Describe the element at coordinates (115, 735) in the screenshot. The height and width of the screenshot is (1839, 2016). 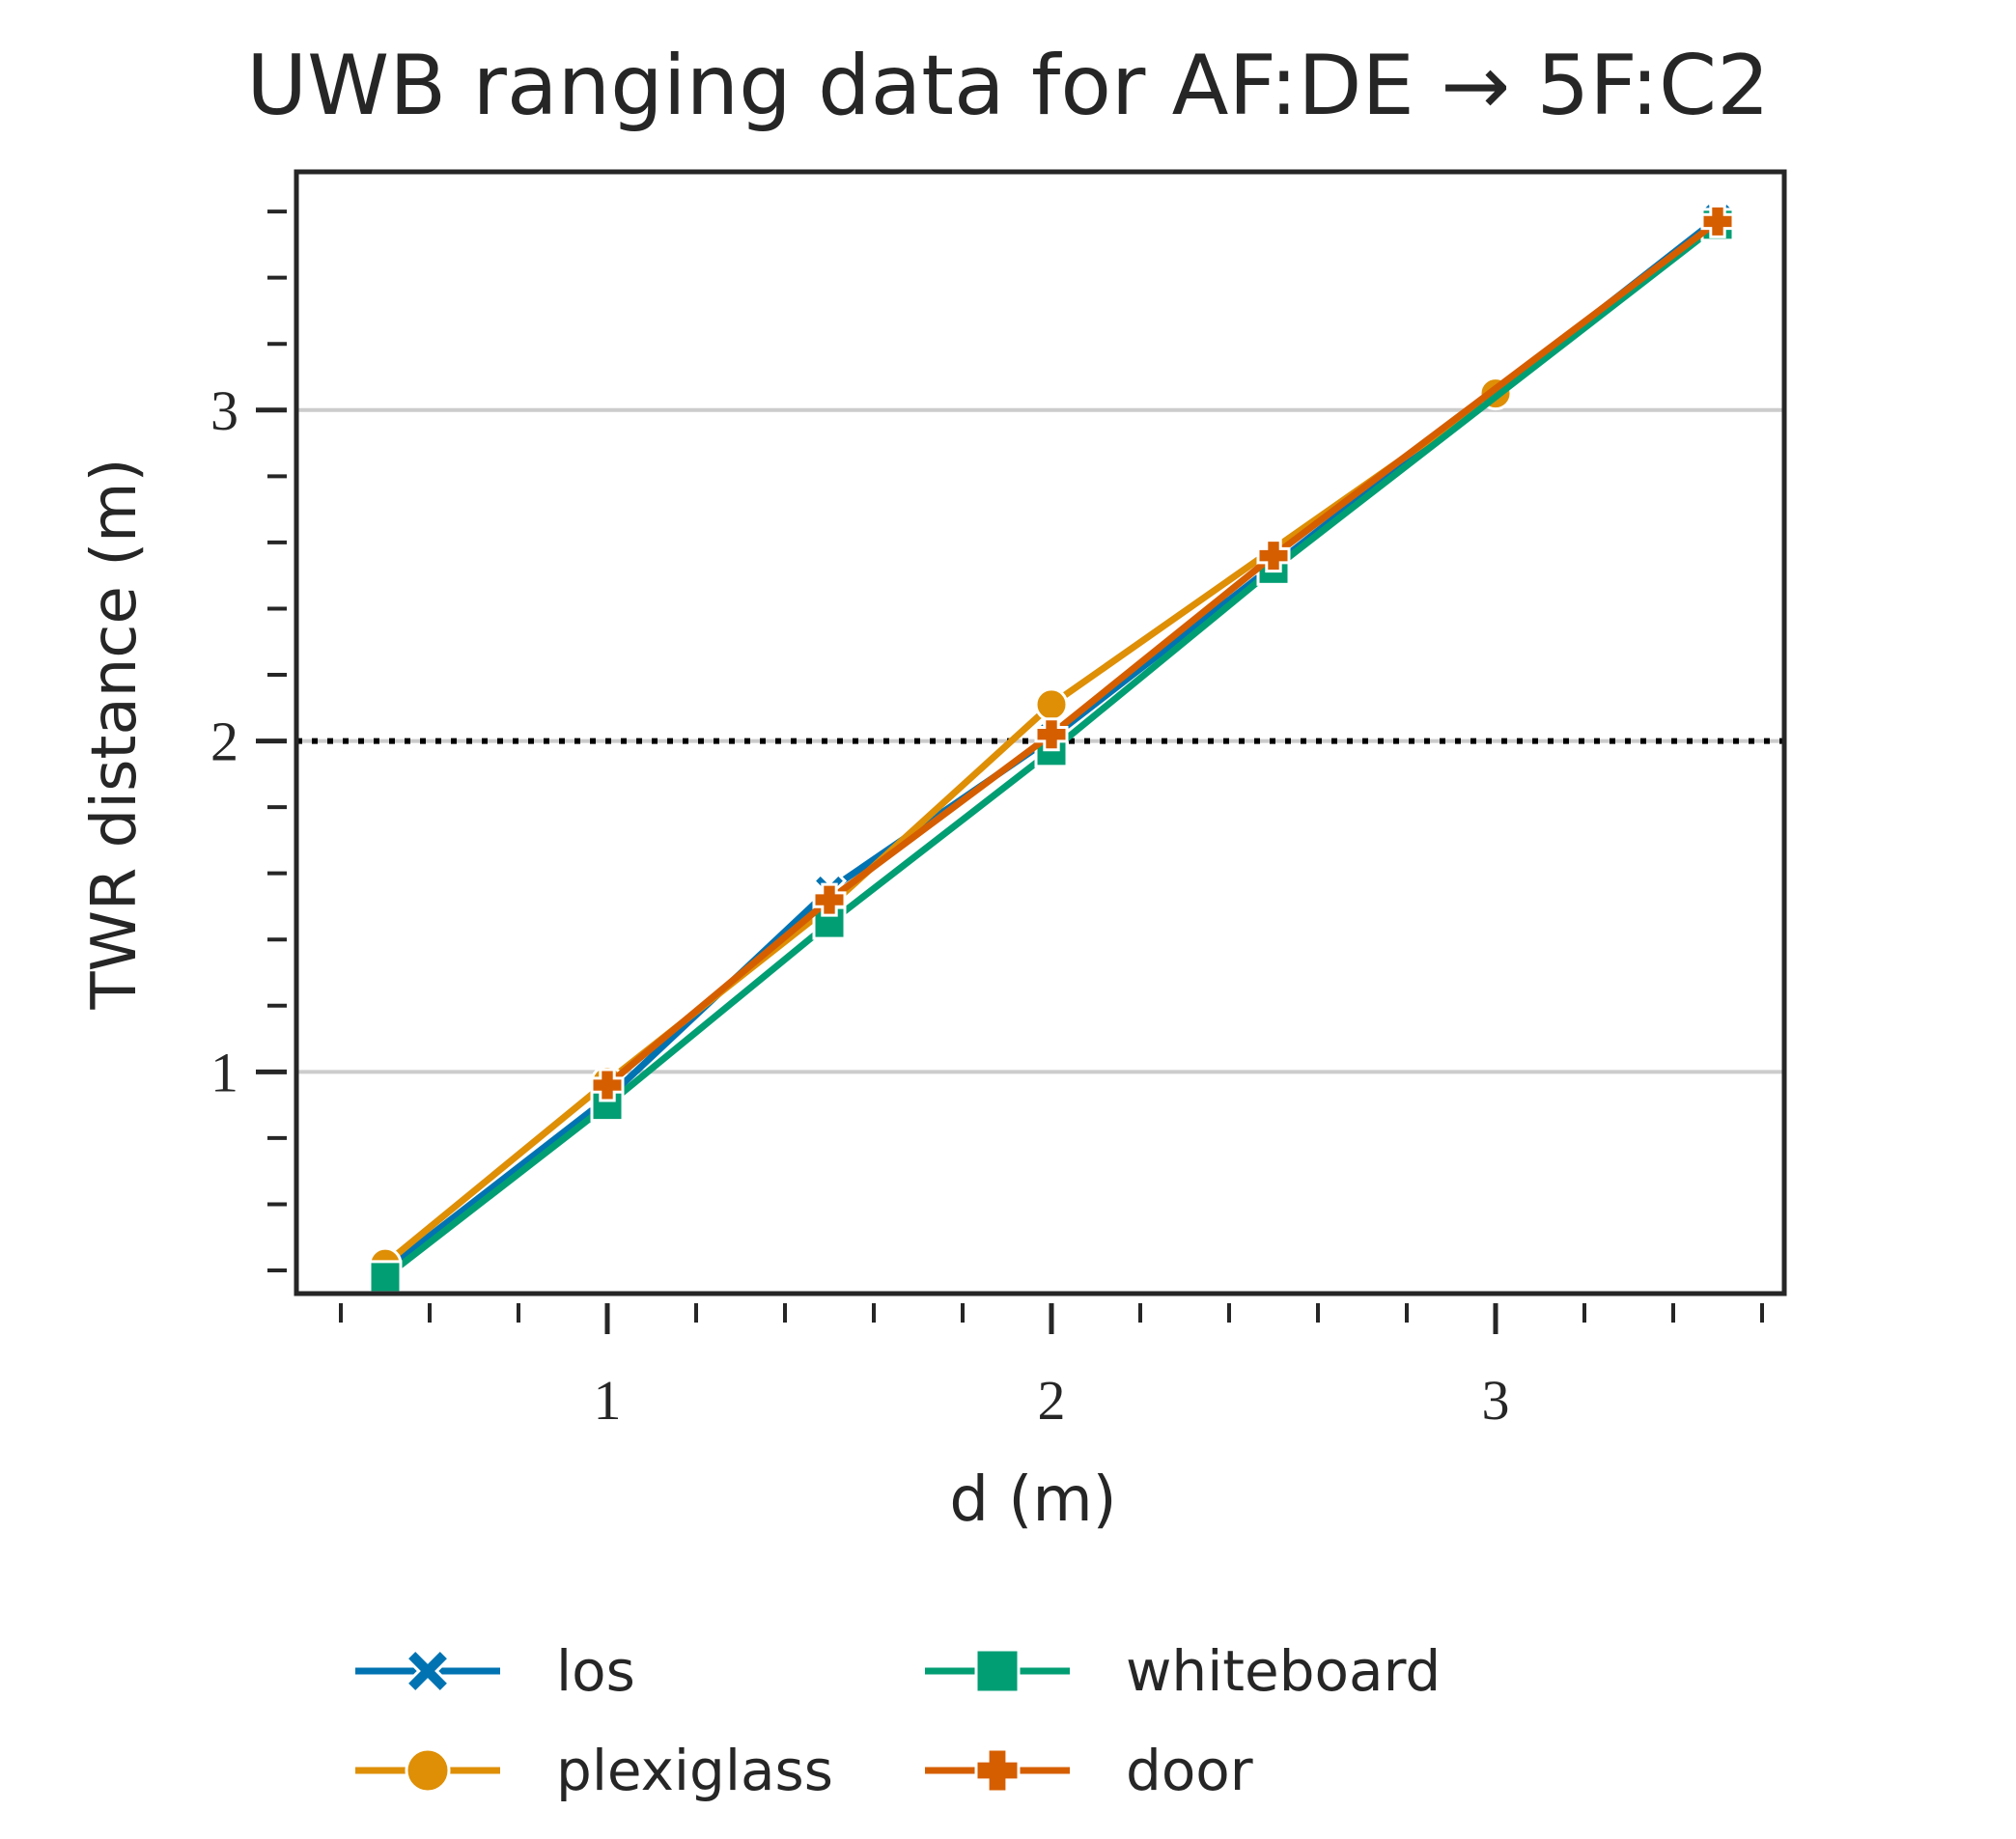
I see `y-axis-label: TWR distance (m)` at that location.